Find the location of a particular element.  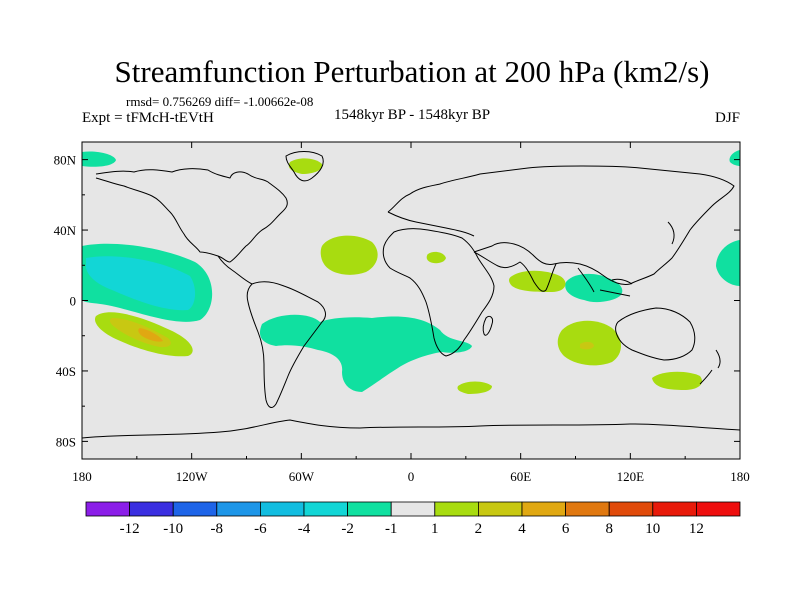

lat-tick-label: 40S is located at coordinates (66, 371).